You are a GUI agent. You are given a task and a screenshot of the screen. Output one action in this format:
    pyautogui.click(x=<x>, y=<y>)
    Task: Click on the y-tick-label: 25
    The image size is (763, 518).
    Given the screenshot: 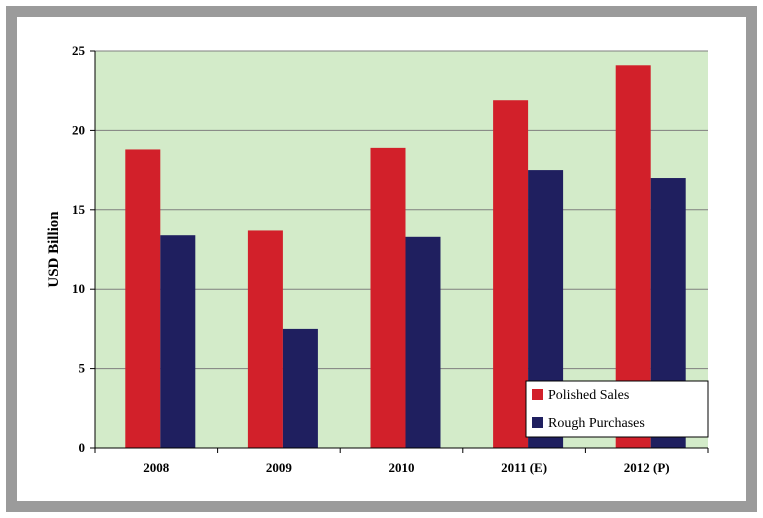 What is the action you would take?
    pyautogui.click(x=79, y=50)
    